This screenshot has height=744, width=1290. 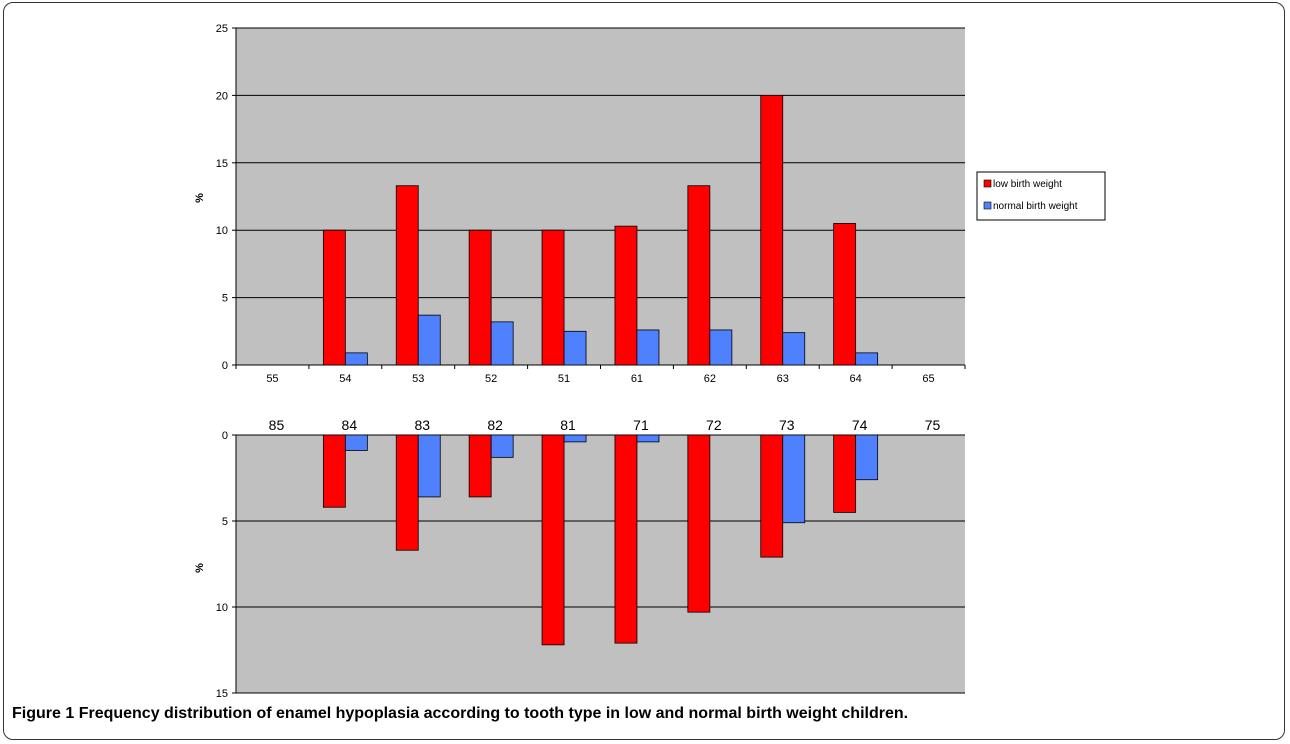 What do you see at coordinates (222, 29) in the screenshot?
I see `upper-y-tick-label: 25` at bounding box center [222, 29].